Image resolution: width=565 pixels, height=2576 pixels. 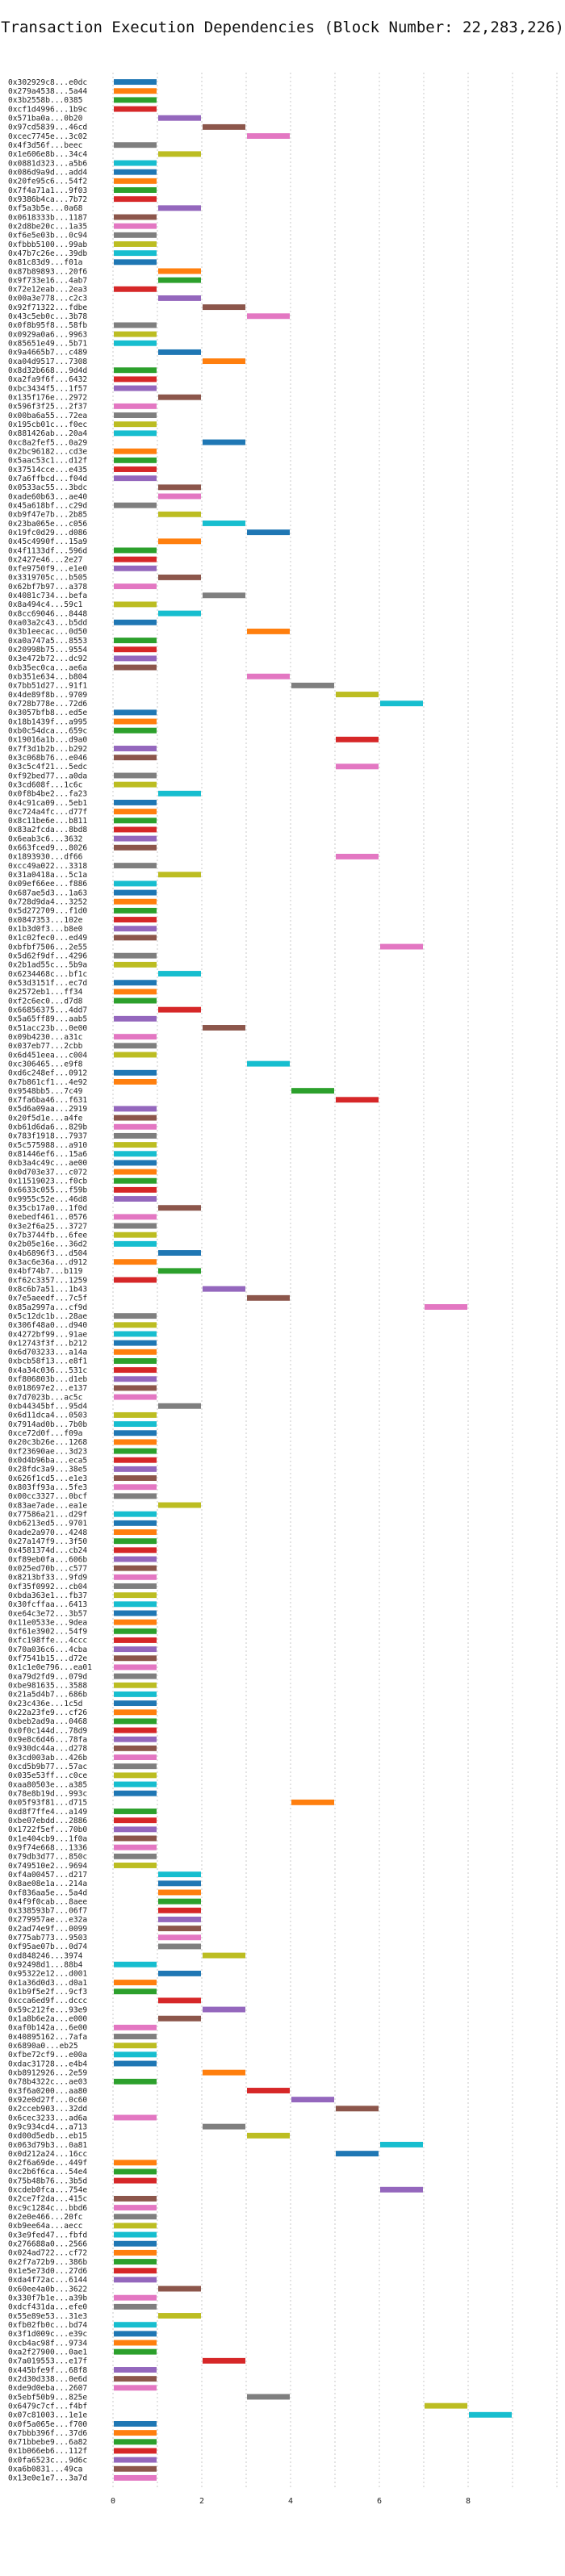 What do you see at coordinates (47, 1821) in the screenshot?
I see `tx-hash-label: 0xbe07ebdd...2886` at bounding box center [47, 1821].